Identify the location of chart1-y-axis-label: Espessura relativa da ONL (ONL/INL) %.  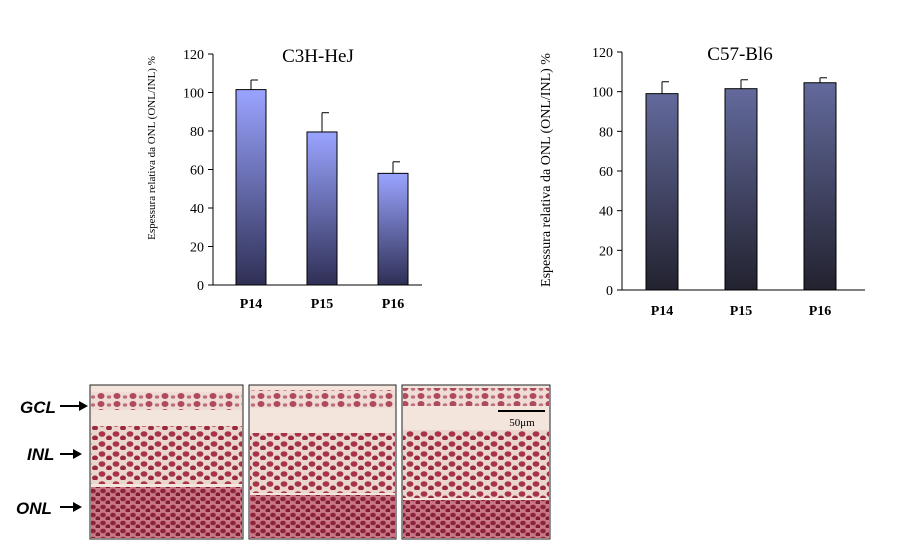
(152, 148).